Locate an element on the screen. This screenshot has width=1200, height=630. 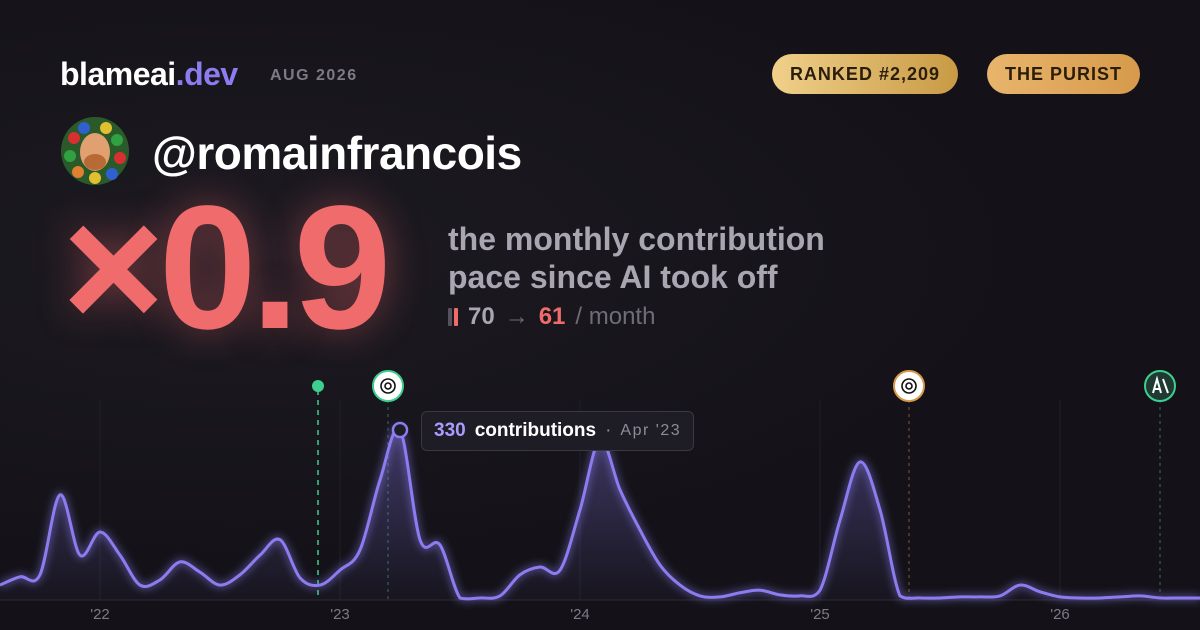
tooltip-date: Apr '23 is located at coordinates (651, 430).